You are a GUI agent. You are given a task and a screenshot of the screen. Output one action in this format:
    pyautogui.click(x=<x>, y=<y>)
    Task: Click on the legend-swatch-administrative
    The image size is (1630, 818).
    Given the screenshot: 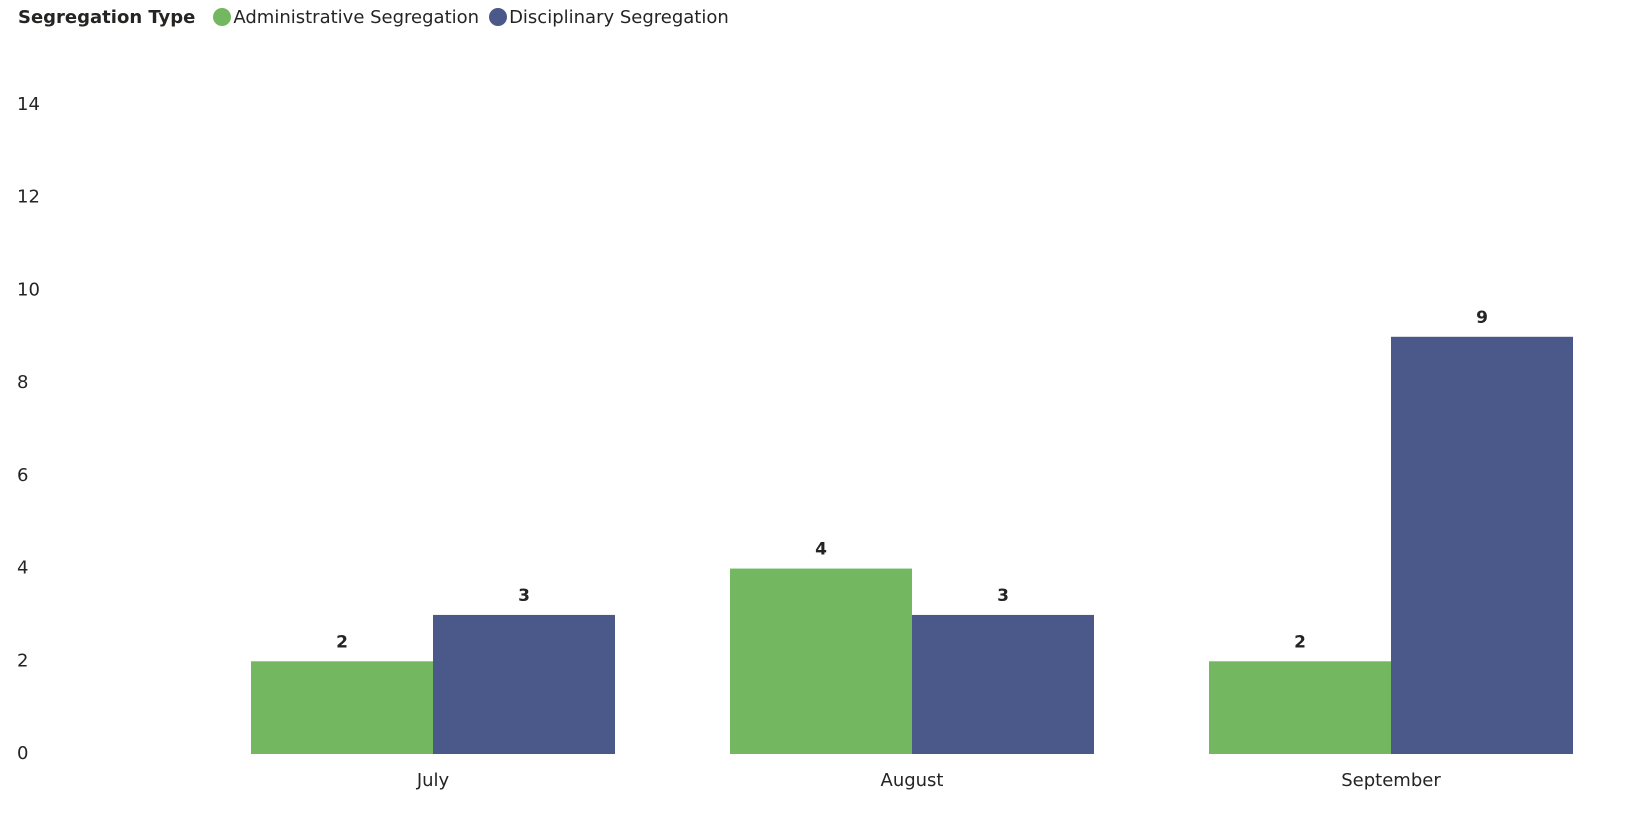 What is the action you would take?
    pyautogui.click(x=222, y=17)
    